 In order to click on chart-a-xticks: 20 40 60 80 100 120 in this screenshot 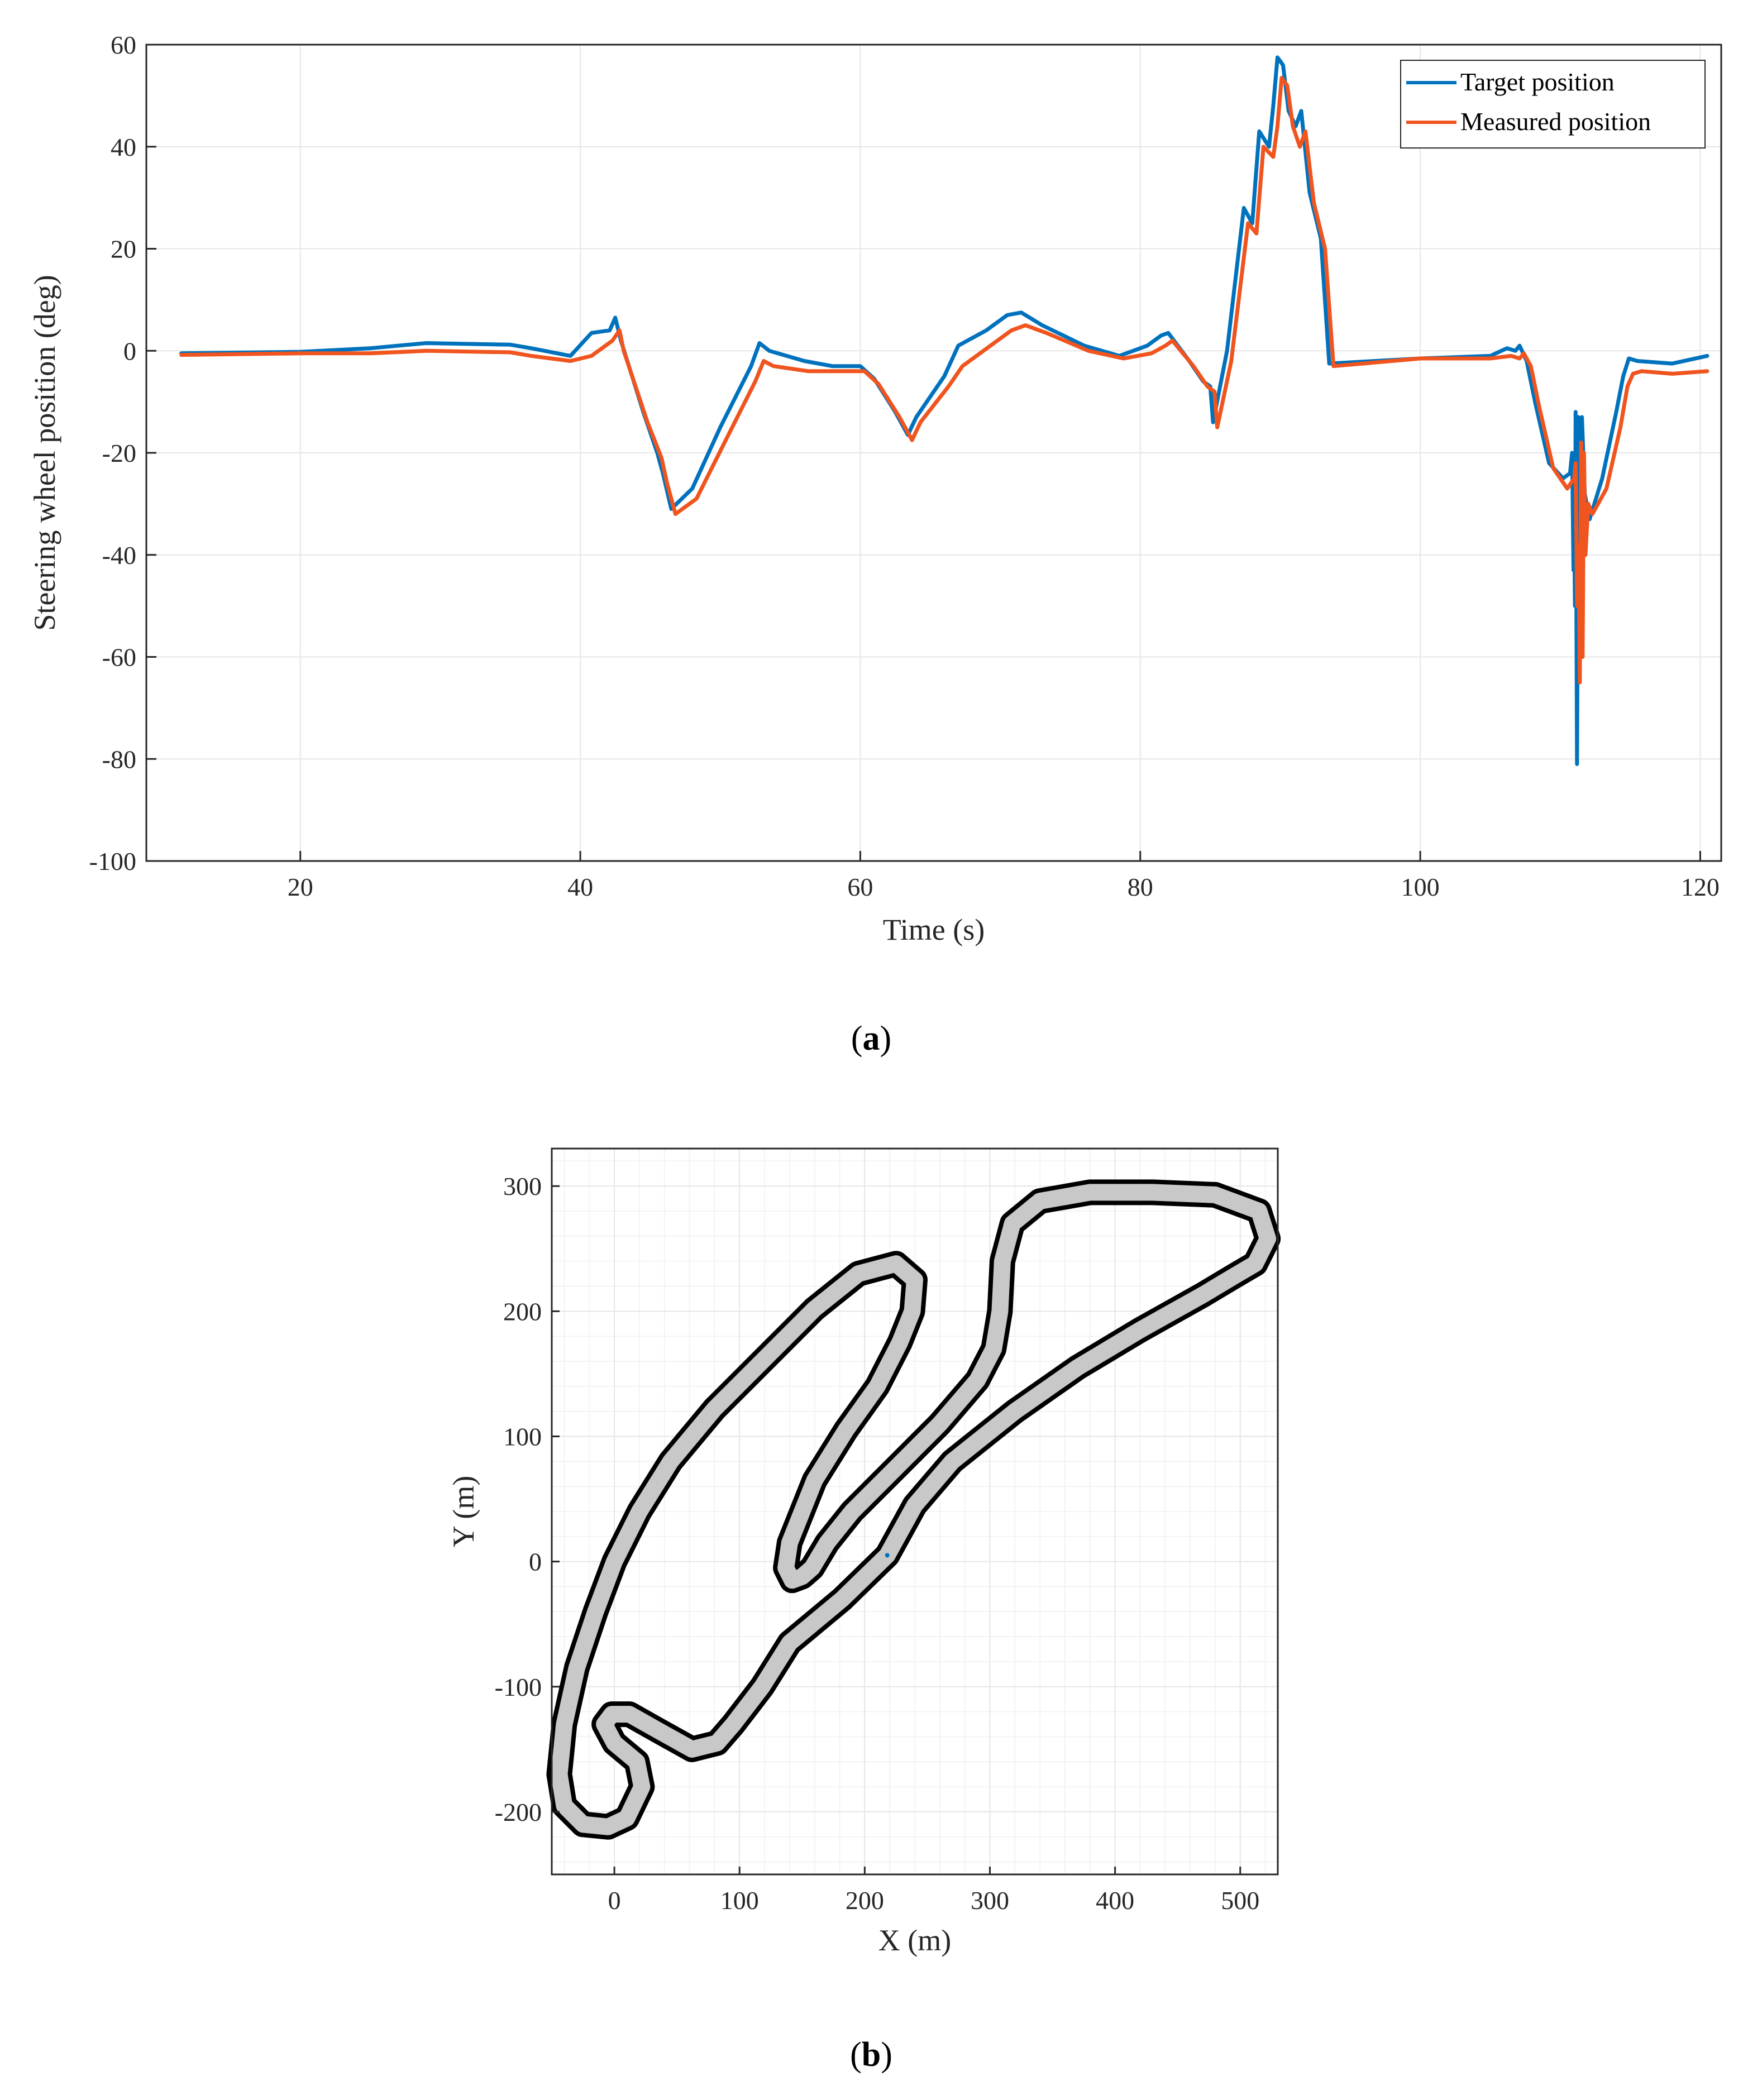, I will do `click(1004, 876)`.